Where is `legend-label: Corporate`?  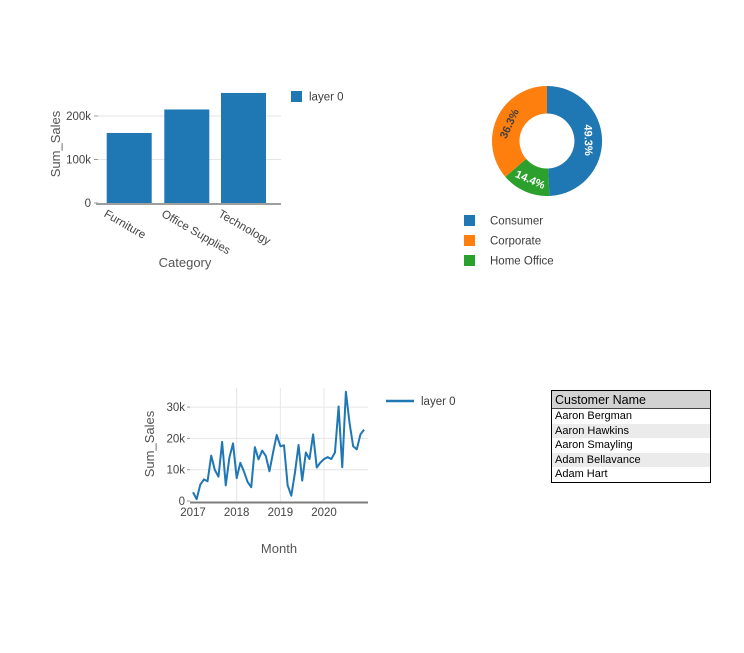 legend-label: Corporate is located at coordinates (515, 242).